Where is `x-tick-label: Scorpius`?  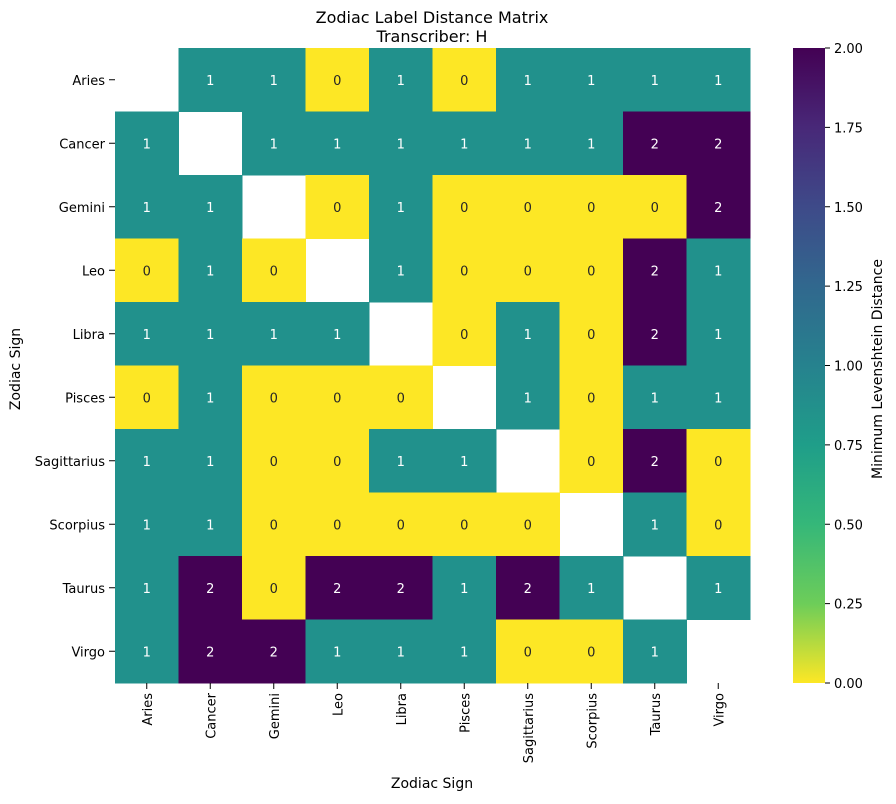
x-tick-label: Scorpius is located at coordinates (592, 721).